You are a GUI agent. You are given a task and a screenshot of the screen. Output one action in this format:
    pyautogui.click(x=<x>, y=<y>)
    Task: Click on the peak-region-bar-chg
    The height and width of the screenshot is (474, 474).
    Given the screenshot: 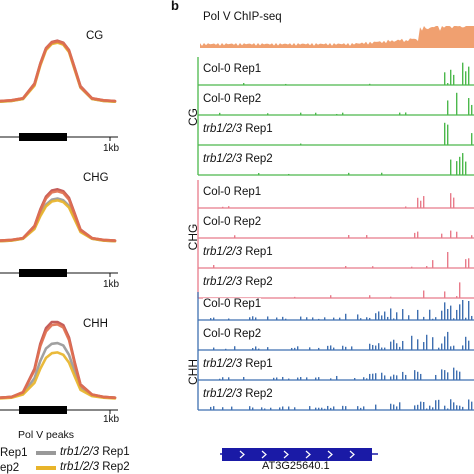 What is the action you would take?
    pyautogui.click(x=43, y=273)
    